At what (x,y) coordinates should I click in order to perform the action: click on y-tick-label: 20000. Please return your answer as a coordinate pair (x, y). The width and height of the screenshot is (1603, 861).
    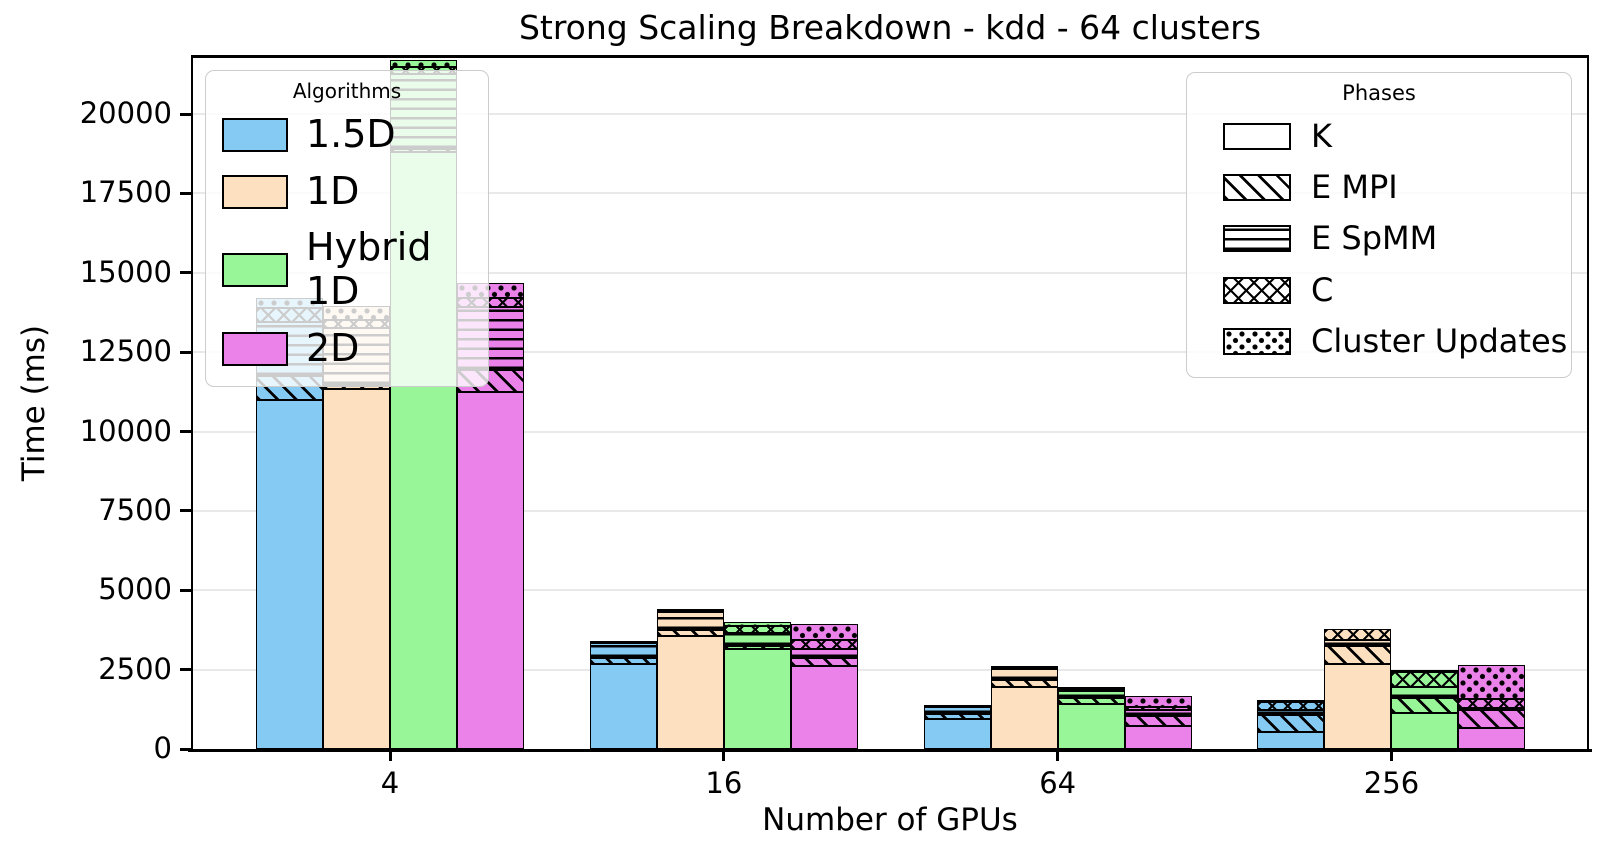
    Looking at the image, I should click on (125, 113).